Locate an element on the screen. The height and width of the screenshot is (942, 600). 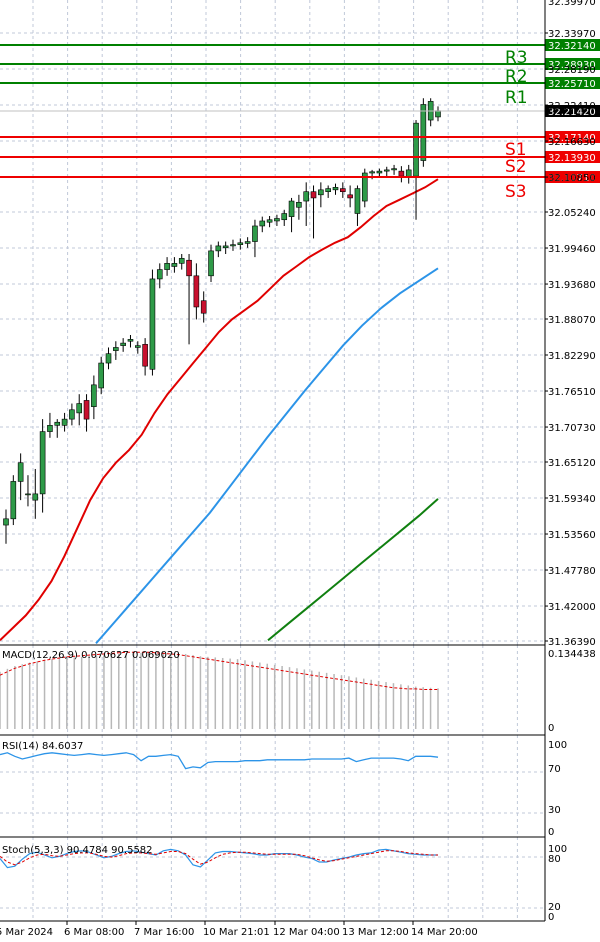
rsi-line is located at coordinates (219, 761).